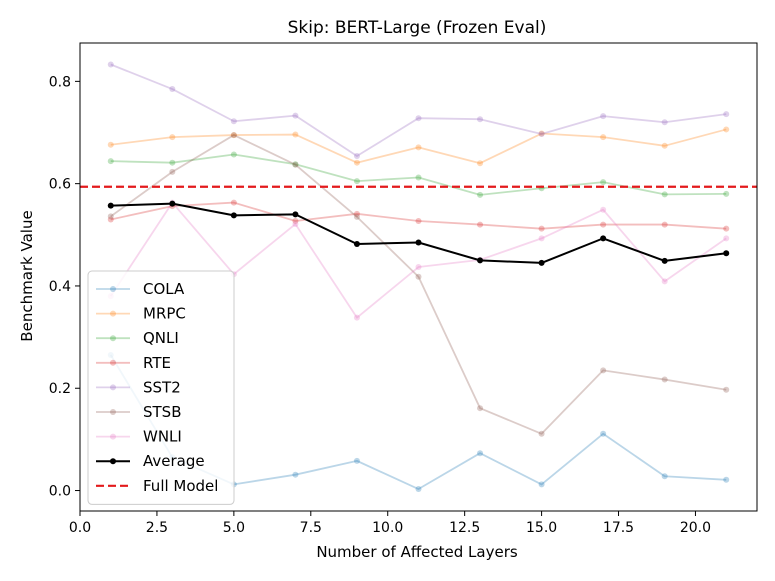 Image resolution: width=775 pixels, height=581 pixels. Describe the element at coordinates (618, 528) in the screenshot. I see `x-tick-label: 17.5` at that location.